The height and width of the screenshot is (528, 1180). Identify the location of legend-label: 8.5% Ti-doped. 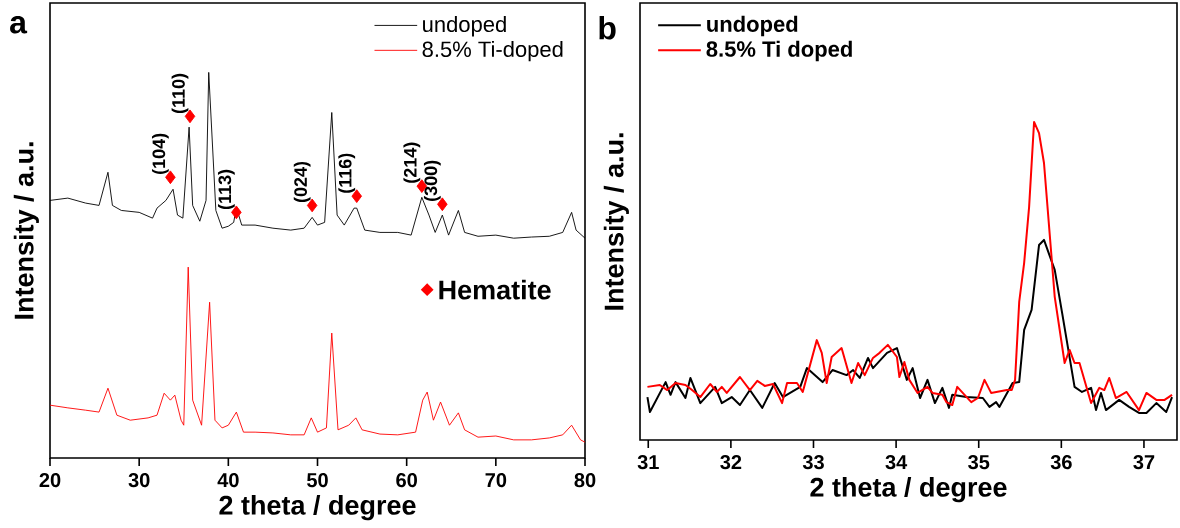
(492, 51).